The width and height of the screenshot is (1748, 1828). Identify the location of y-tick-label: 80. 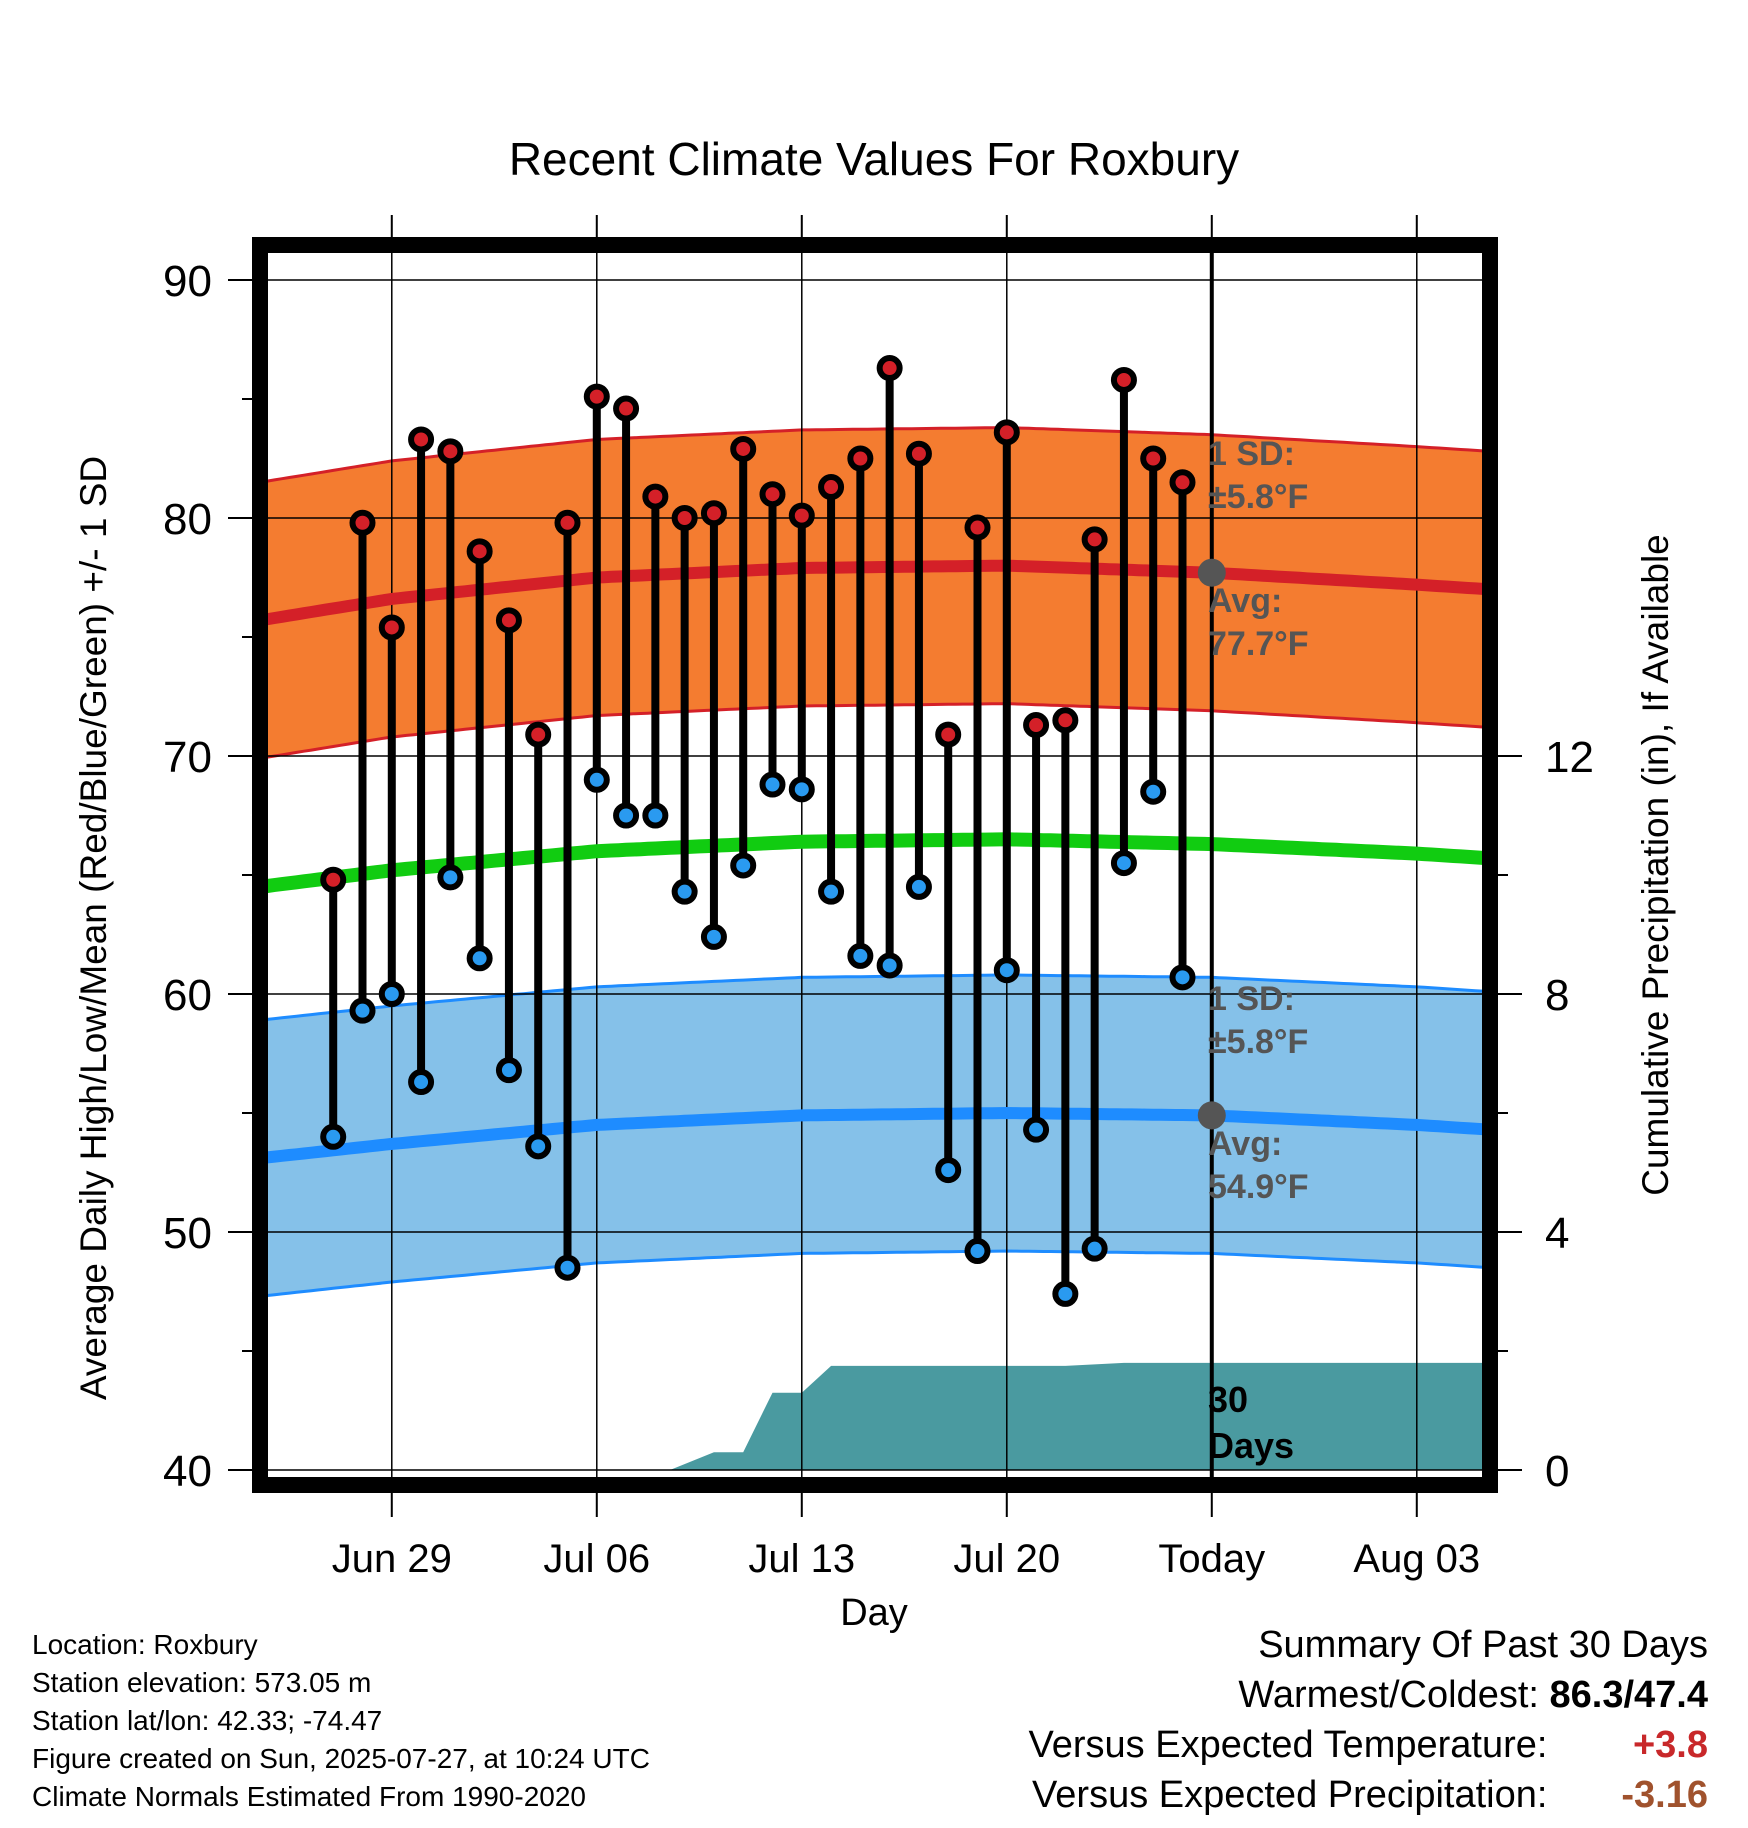
(187, 519).